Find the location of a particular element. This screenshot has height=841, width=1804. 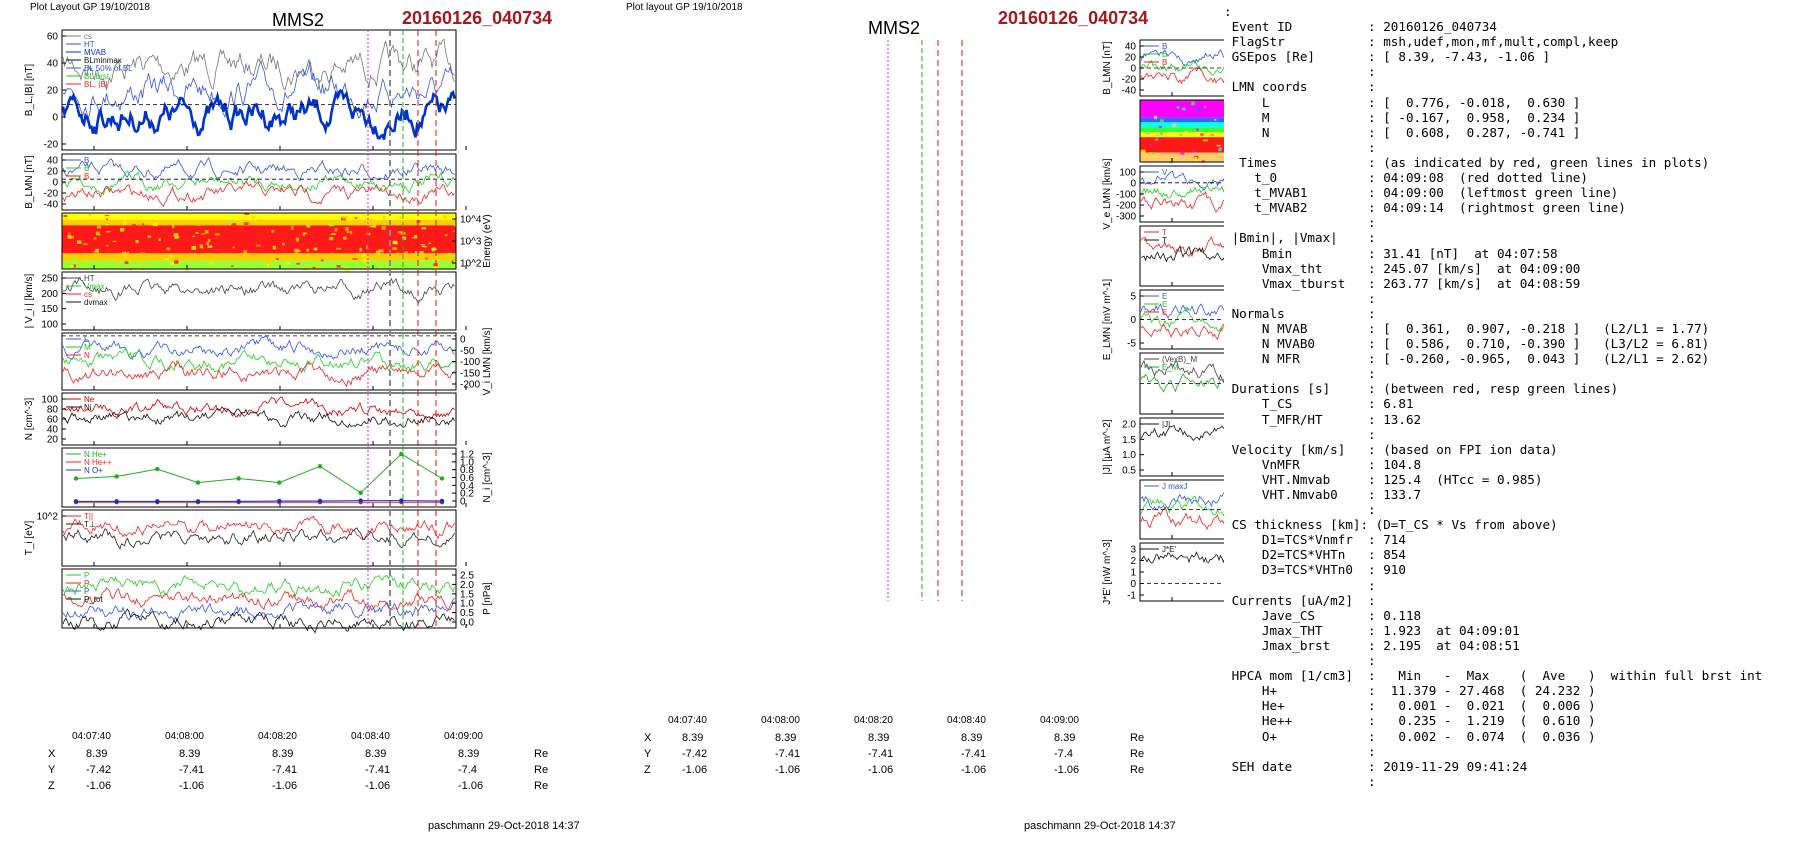

legend-entry: (VexB)_M is located at coordinates (1179, 359).